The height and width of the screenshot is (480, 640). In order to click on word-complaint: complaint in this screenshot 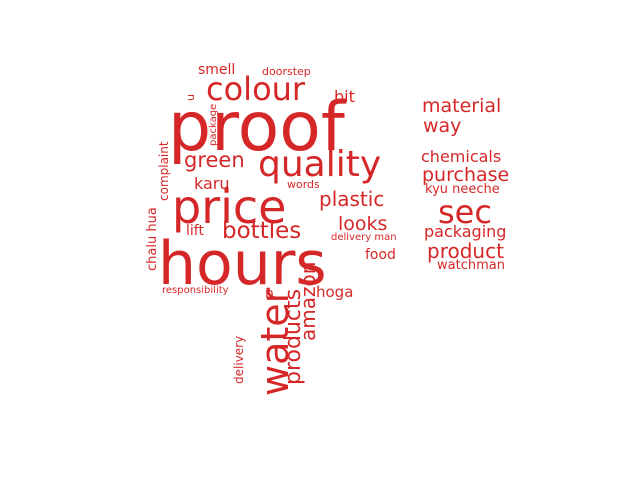, I will do `click(164, 171)`.